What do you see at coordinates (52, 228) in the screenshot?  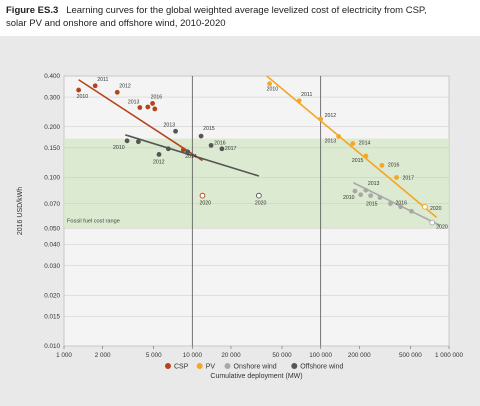 I see `y-tick-label: 0.050` at bounding box center [52, 228].